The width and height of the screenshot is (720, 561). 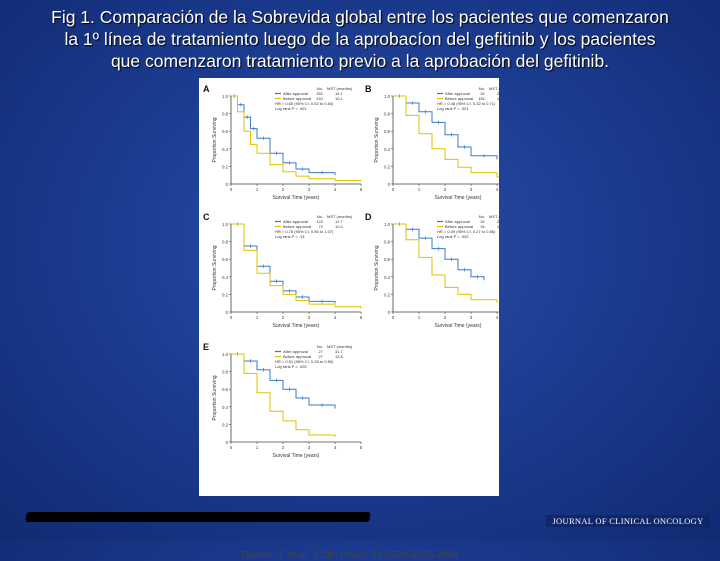 What do you see at coordinates (339, 221) in the screenshot?
I see `legend-series-mst: 12.7` at bounding box center [339, 221].